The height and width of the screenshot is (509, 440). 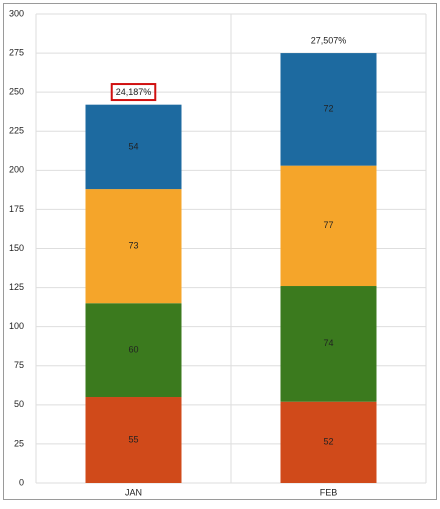 I want to click on y-tick-label: 225, so click(x=16, y=131).